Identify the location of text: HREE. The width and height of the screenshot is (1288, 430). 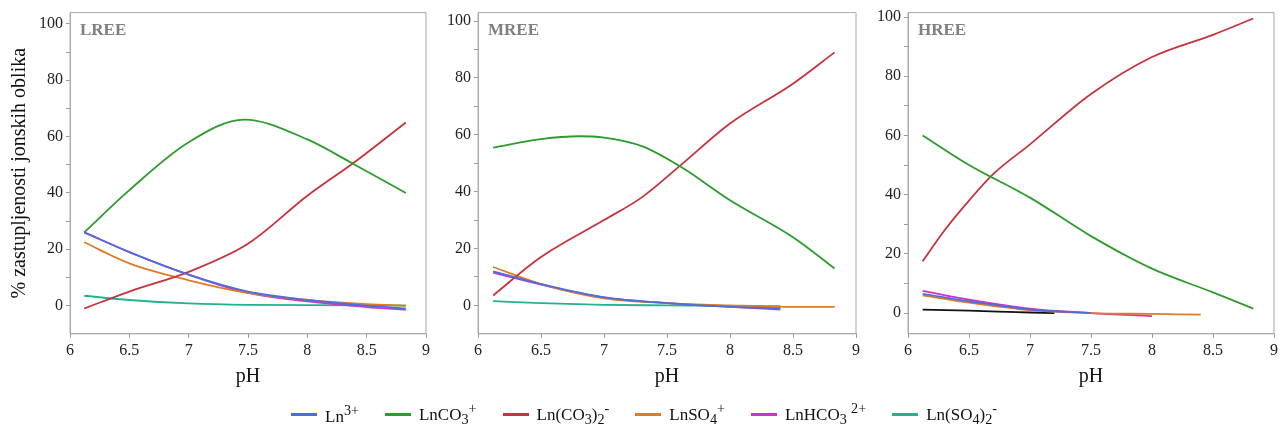
(942, 30).